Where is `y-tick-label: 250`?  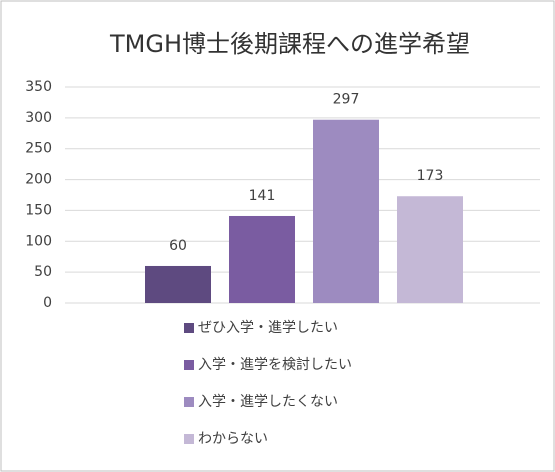
y-tick-label: 250 is located at coordinates (38, 149).